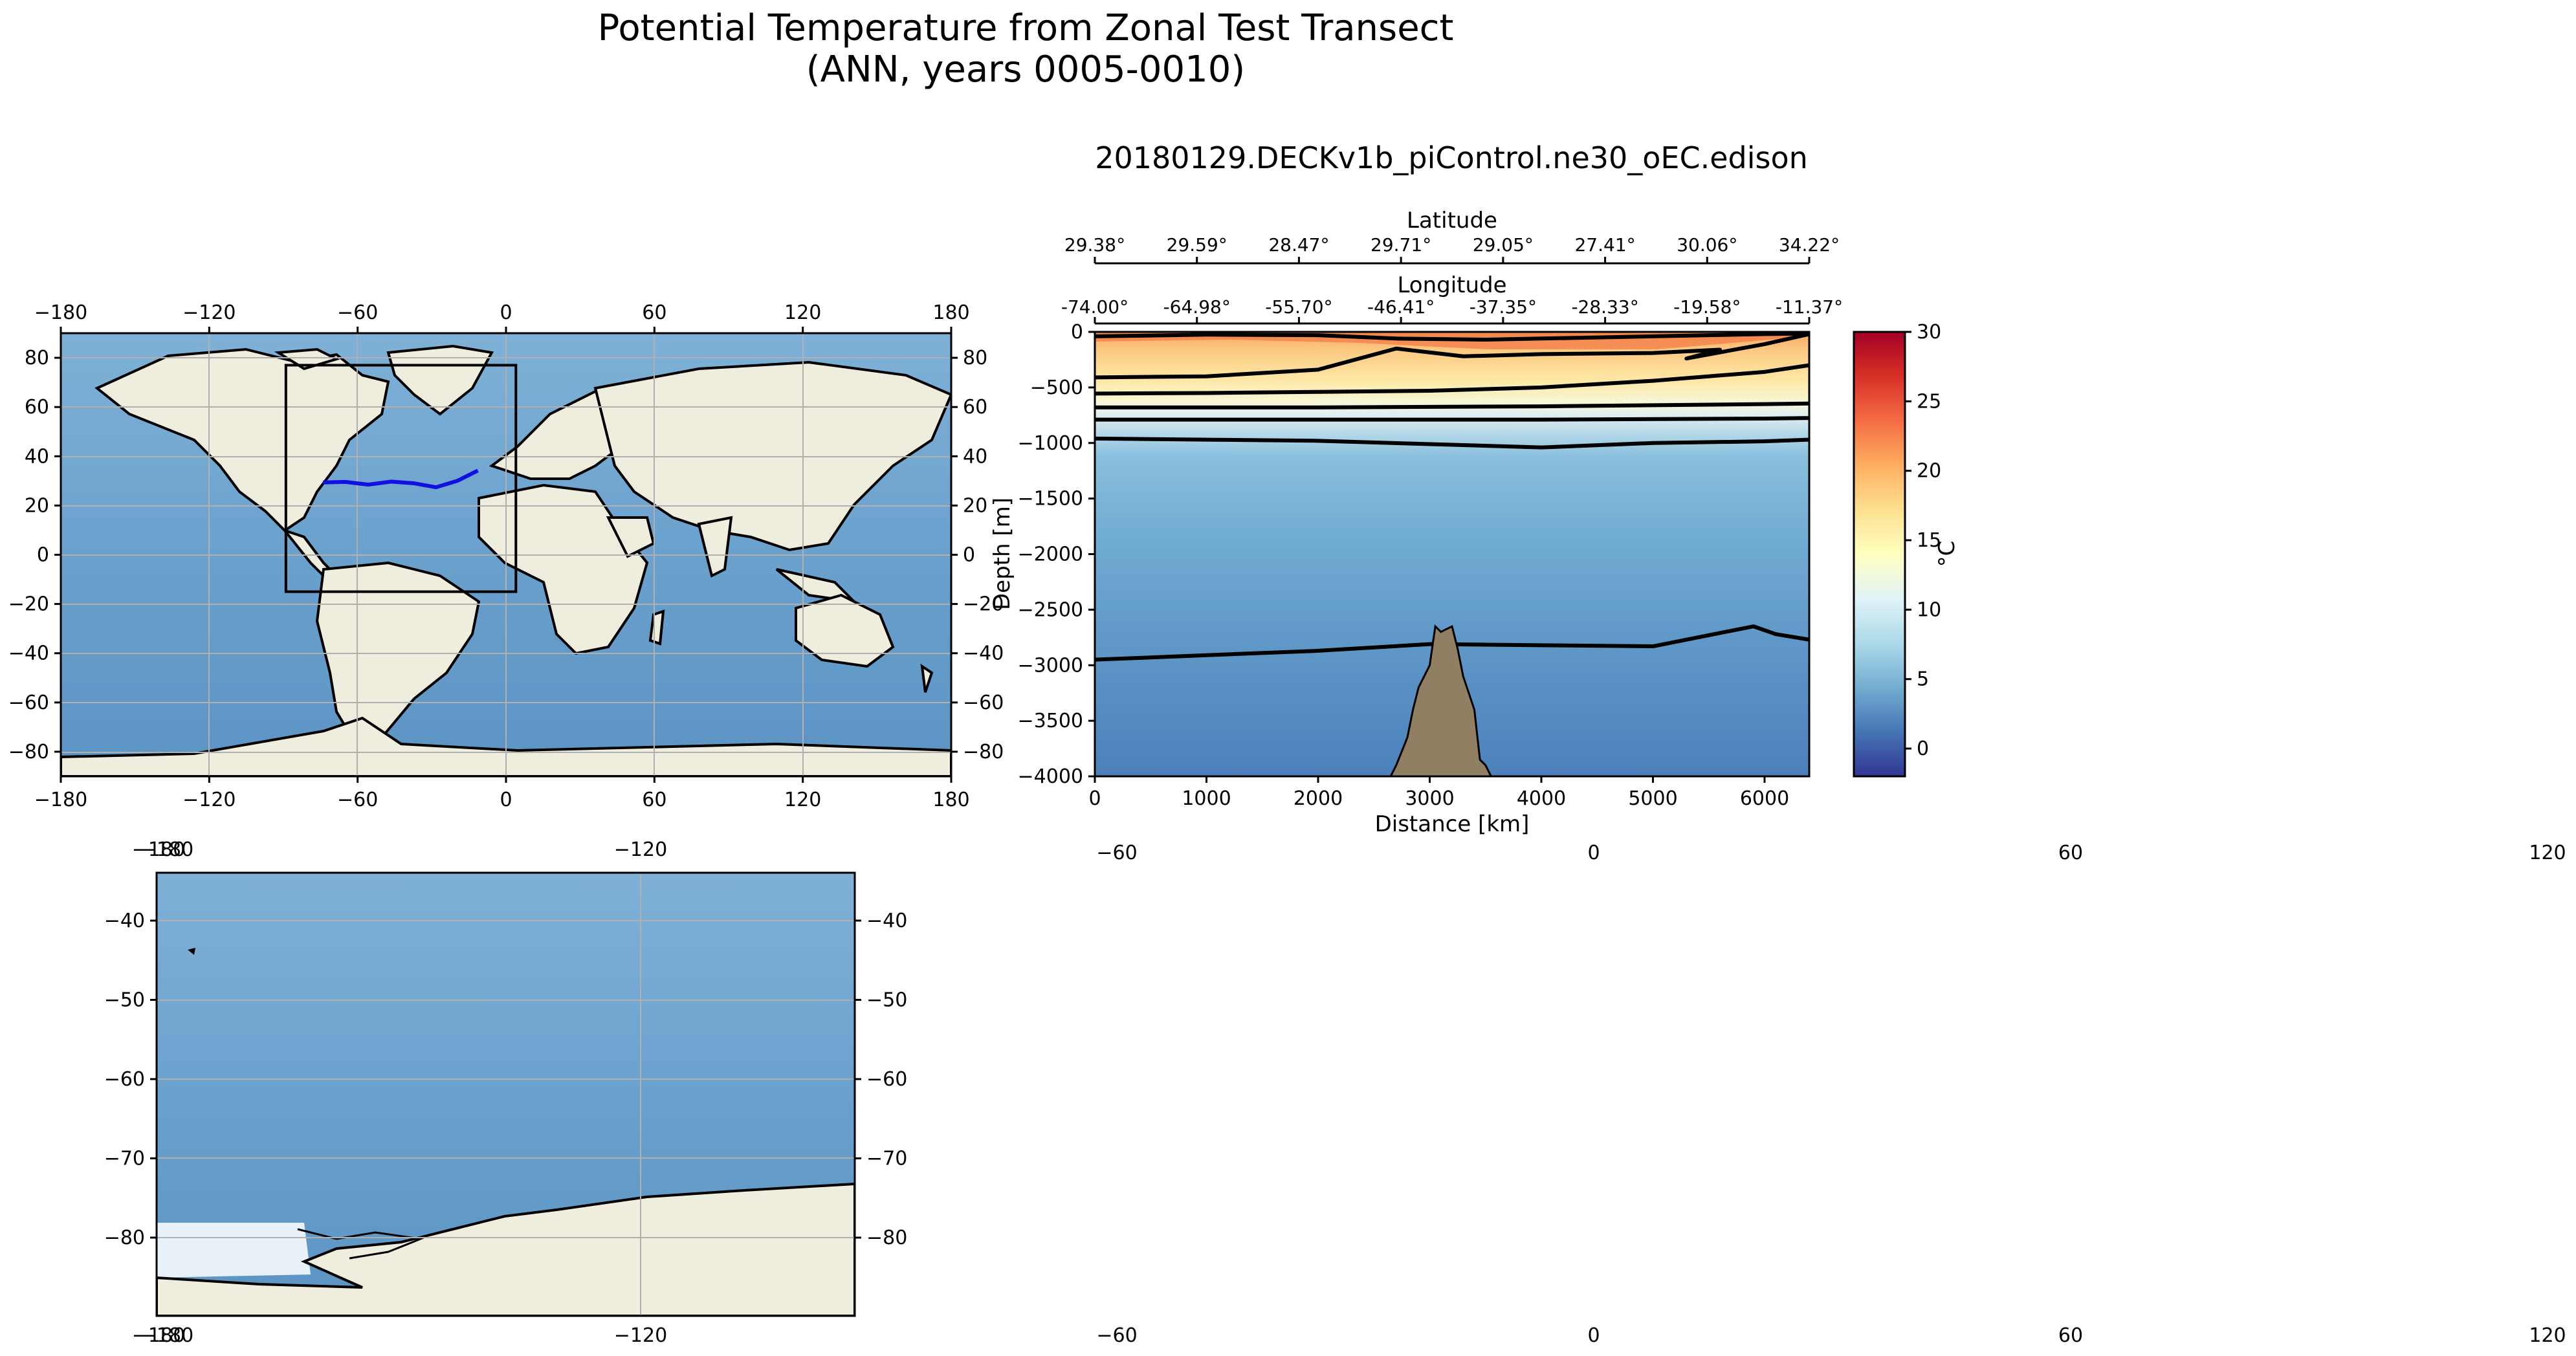  I want to click on global-y-tick-label-left: −80, so click(28, 752).